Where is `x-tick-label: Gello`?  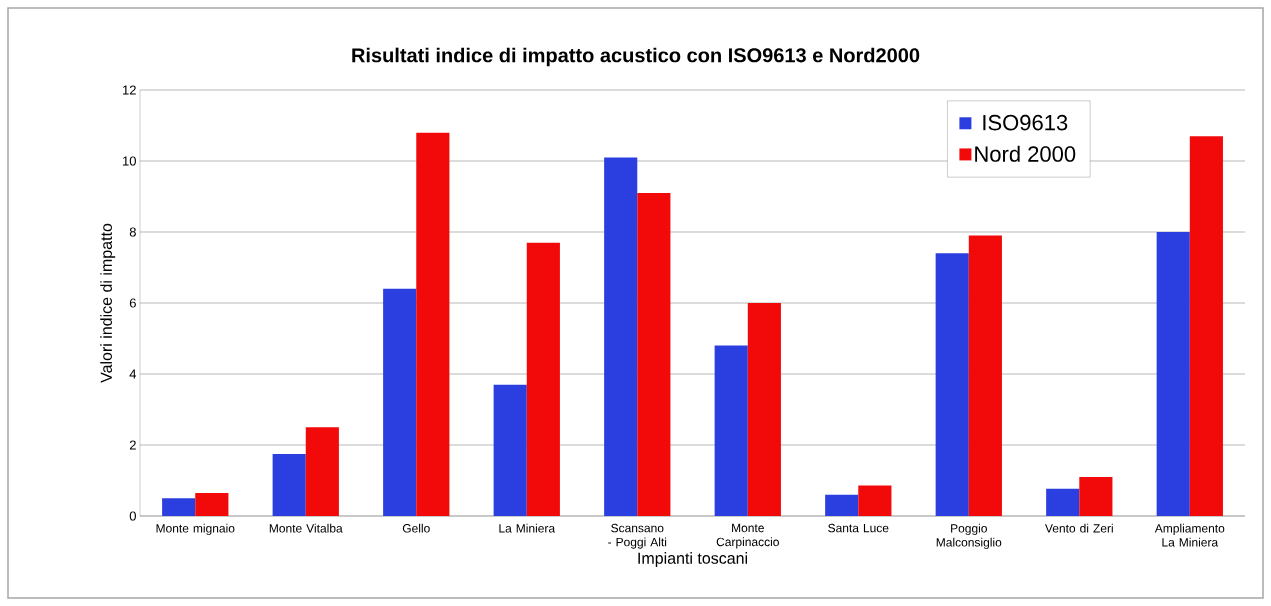 x-tick-label: Gello is located at coordinates (416, 528).